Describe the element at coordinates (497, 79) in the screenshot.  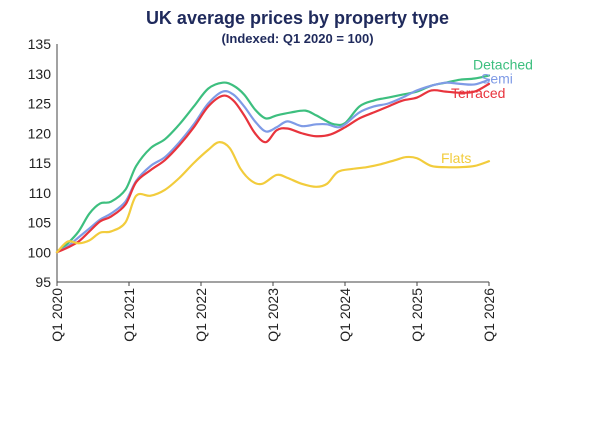
I see `series-label-semi: Semi` at that location.